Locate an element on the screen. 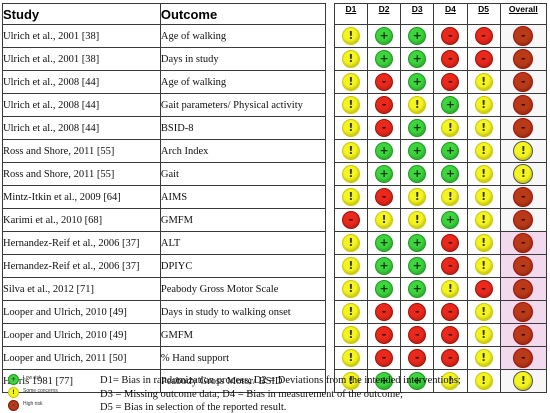  study-cell: Karimi et al., 2010 [68] is located at coordinates (81, 220).